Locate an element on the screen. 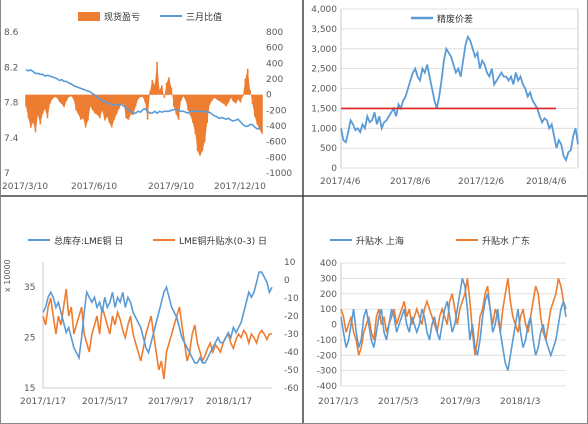 This screenshot has width=588, height=424. legend-label-shanghai: 升贴水 上海 is located at coordinates (380, 241).